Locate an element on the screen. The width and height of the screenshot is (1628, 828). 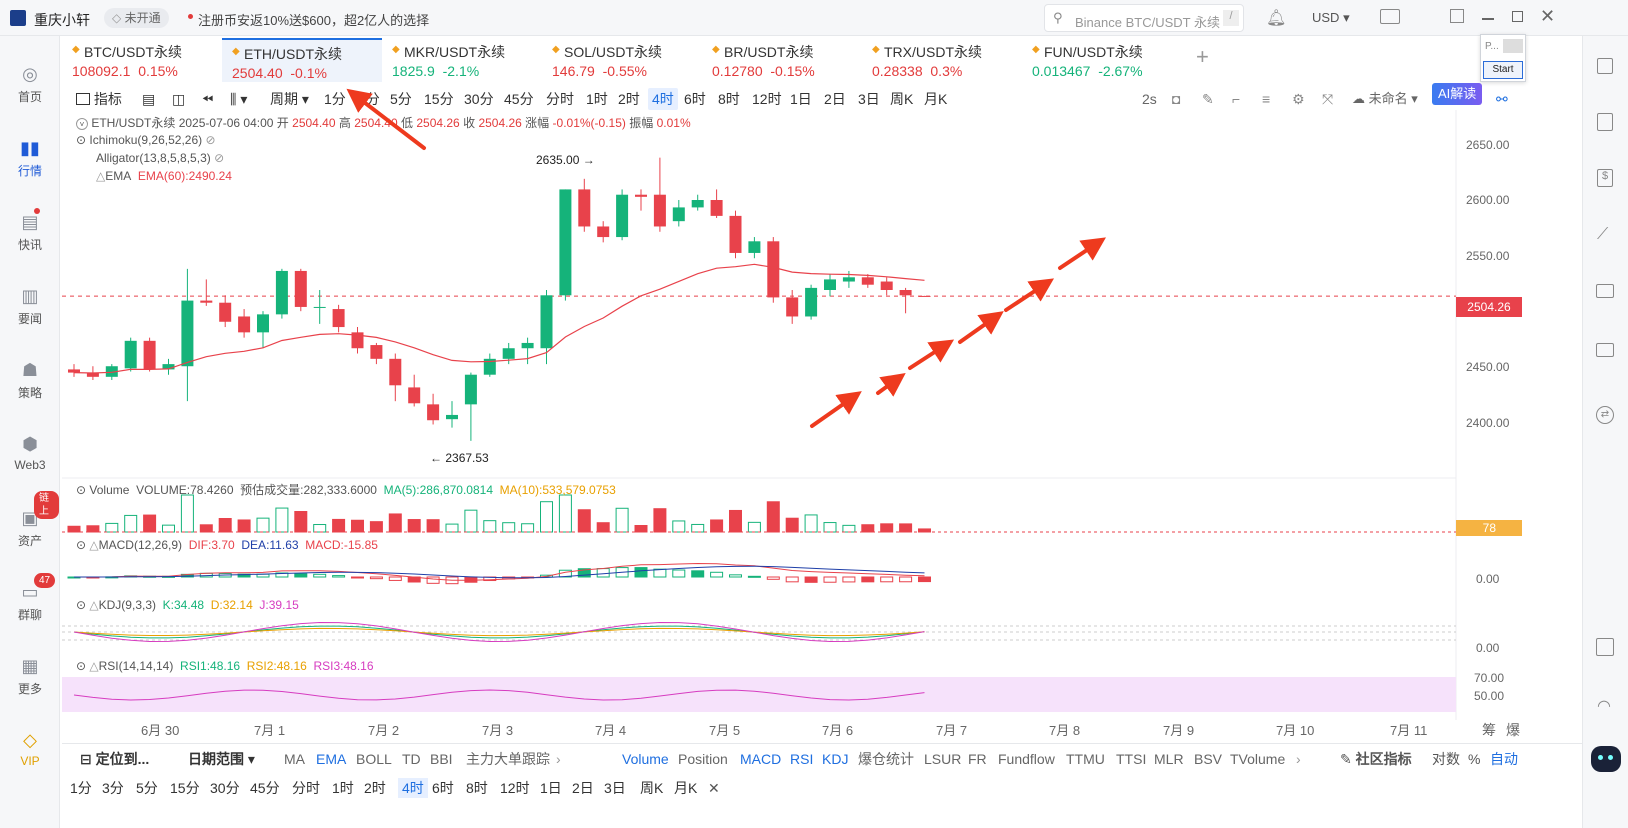
bottom-interval-0: 1分 is located at coordinates (81, 788).